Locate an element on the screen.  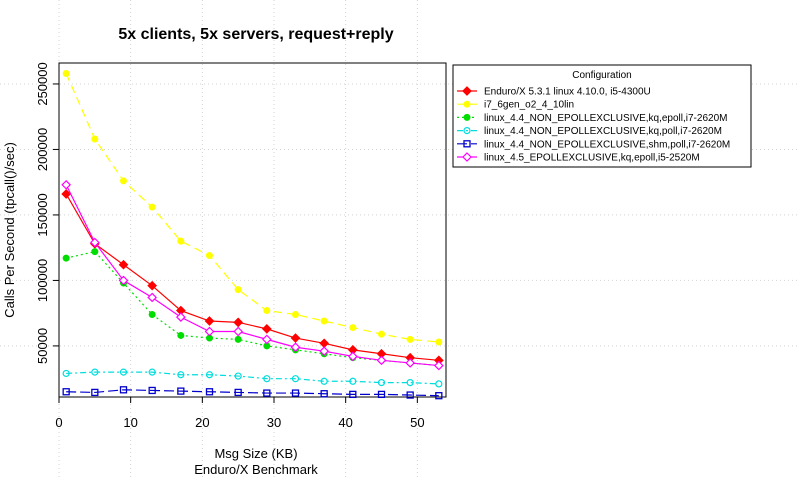
y-tick-label: 200000 is located at coordinates (42, 149).